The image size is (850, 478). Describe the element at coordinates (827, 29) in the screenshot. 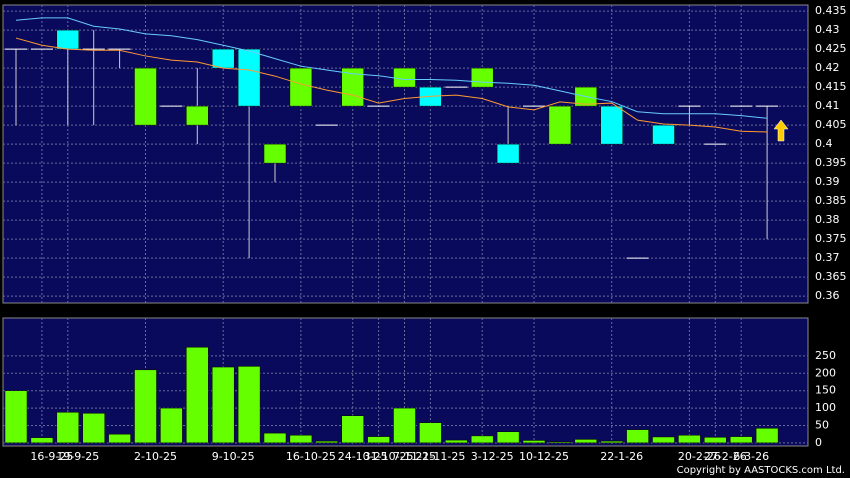

I see `y-tick-label: 0.43` at that location.